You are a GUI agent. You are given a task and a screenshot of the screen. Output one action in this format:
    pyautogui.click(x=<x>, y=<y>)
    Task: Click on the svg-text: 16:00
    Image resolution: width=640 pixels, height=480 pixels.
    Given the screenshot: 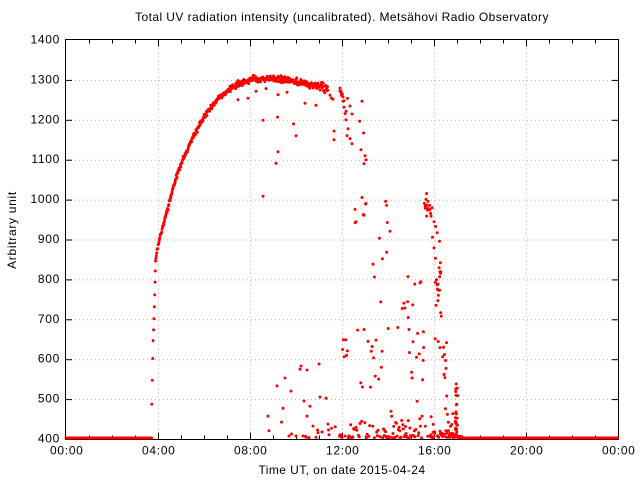 What is the action you would take?
    pyautogui.click(x=435, y=451)
    